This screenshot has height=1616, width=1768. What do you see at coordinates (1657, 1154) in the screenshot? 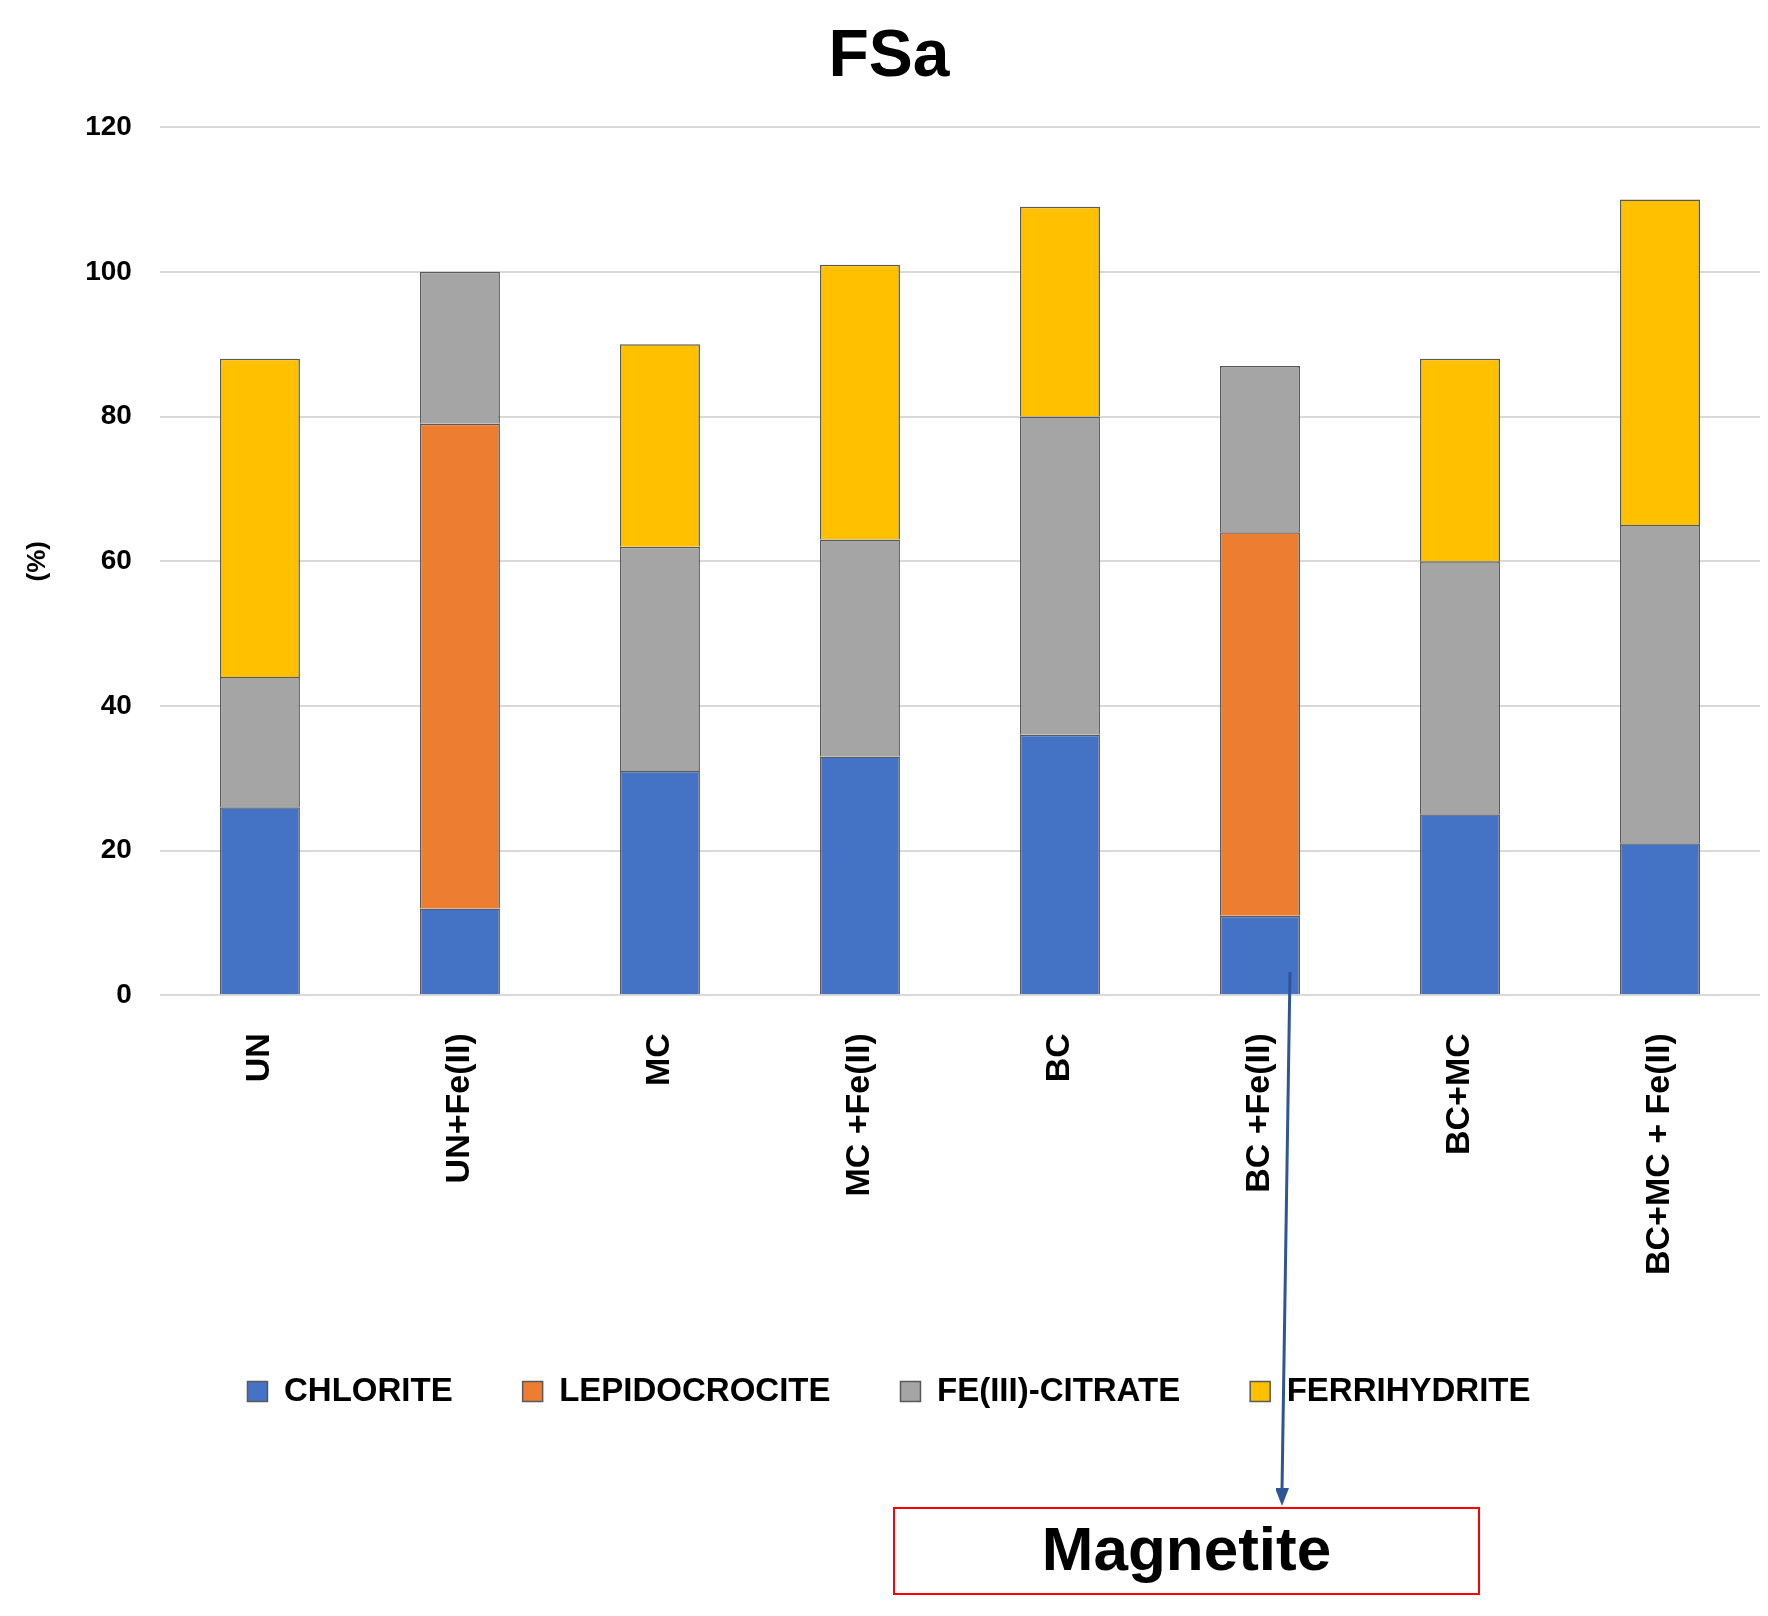
I see `x-tick-label: BC+MC + Fe(II)` at bounding box center [1657, 1154].